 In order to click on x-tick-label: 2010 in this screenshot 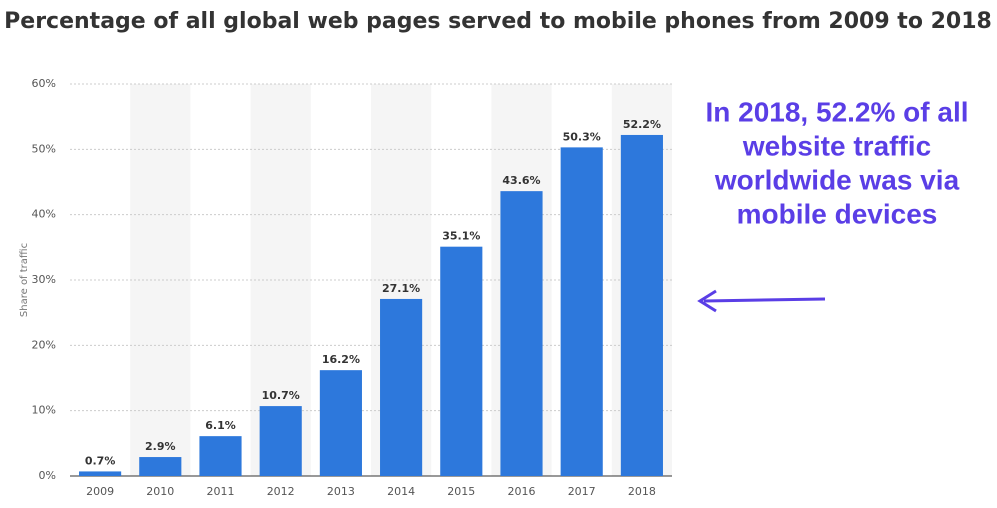, I will do `click(160, 491)`.